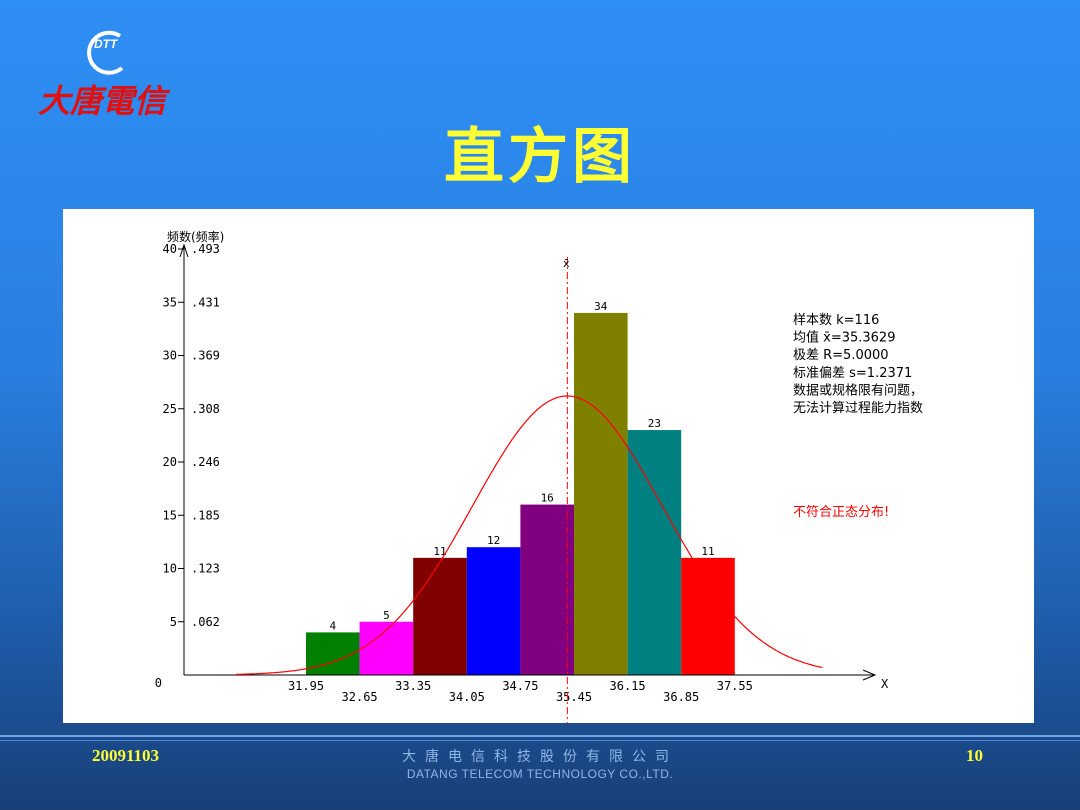  What do you see at coordinates (858, 408) in the screenshot?
I see `stats-line: 无法计算过程能力指数` at bounding box center [858, 408].